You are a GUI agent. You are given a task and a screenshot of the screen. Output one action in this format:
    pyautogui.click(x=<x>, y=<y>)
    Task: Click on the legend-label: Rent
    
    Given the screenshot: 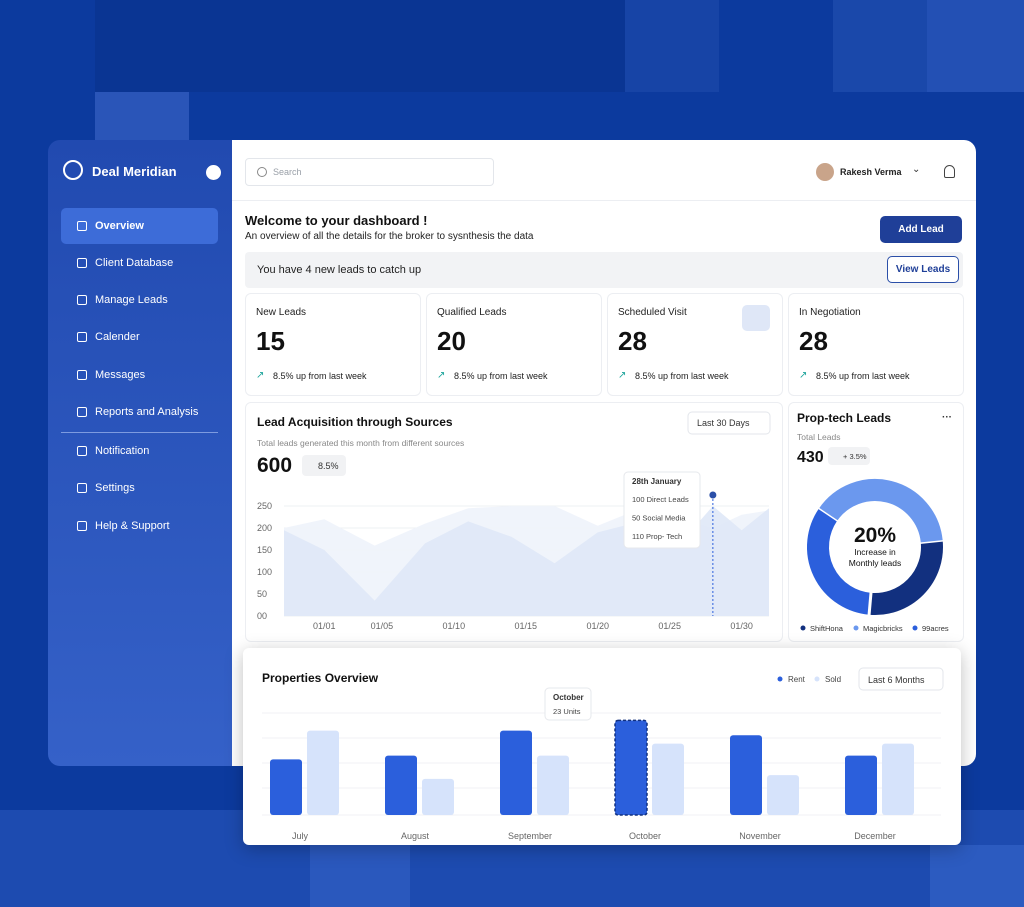 What is the action you would take?
    pyautogui.click(x=797, y=679)
    